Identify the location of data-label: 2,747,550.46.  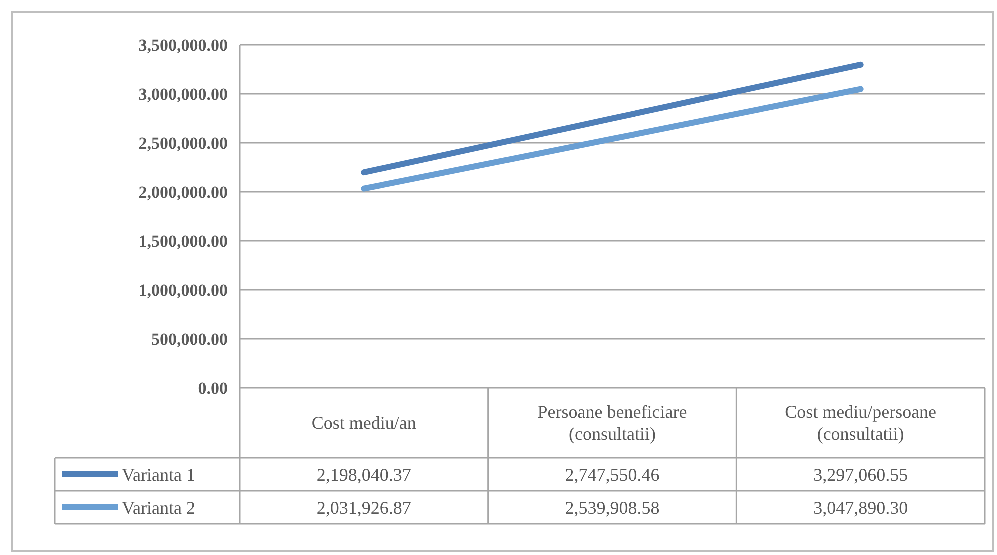
(612, 474).